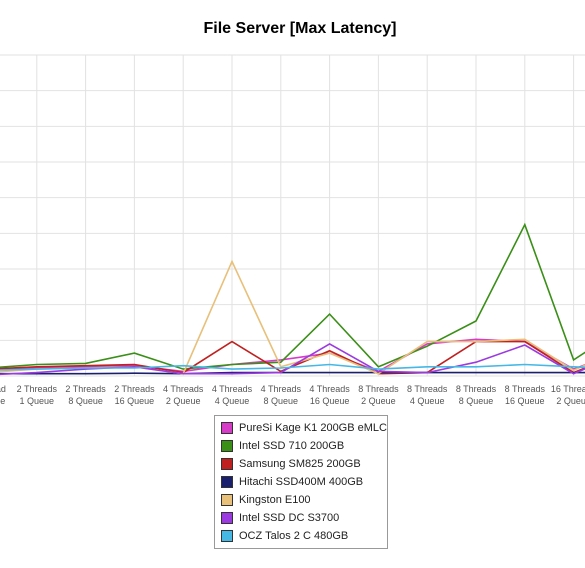 This screenshot has width=585, height=568. I want to click on x-tick-threads: 16 Threads, so click(568, 389).